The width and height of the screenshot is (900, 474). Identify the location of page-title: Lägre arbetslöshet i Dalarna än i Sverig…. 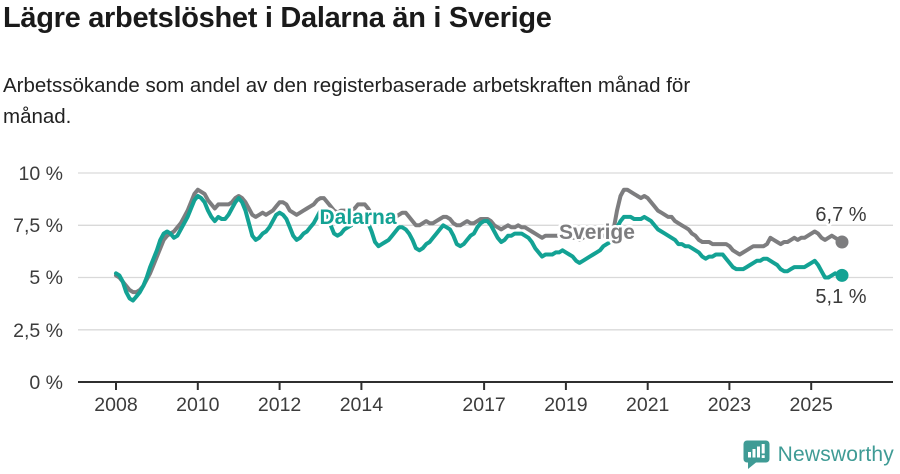
(277, 18).